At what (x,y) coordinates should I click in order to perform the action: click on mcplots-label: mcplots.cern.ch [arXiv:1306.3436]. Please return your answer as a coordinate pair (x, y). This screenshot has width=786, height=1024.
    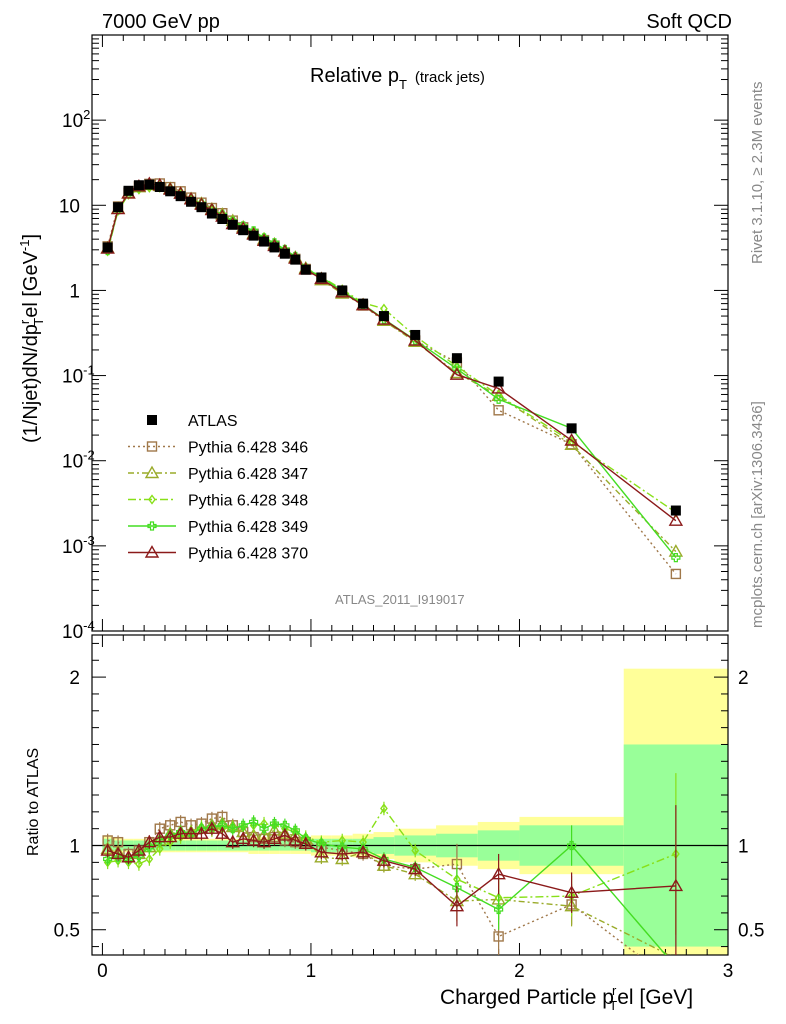
    Looking at the image, I should click on (757, 514).